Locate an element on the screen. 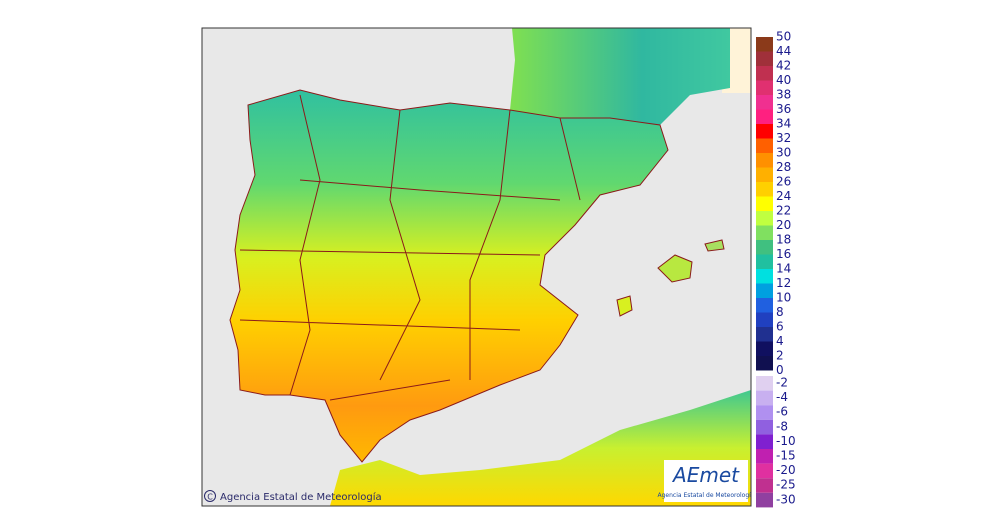 The height and width of the screenshot is (527, 984). legend-label: 42 is located at coordinates (783, 66).